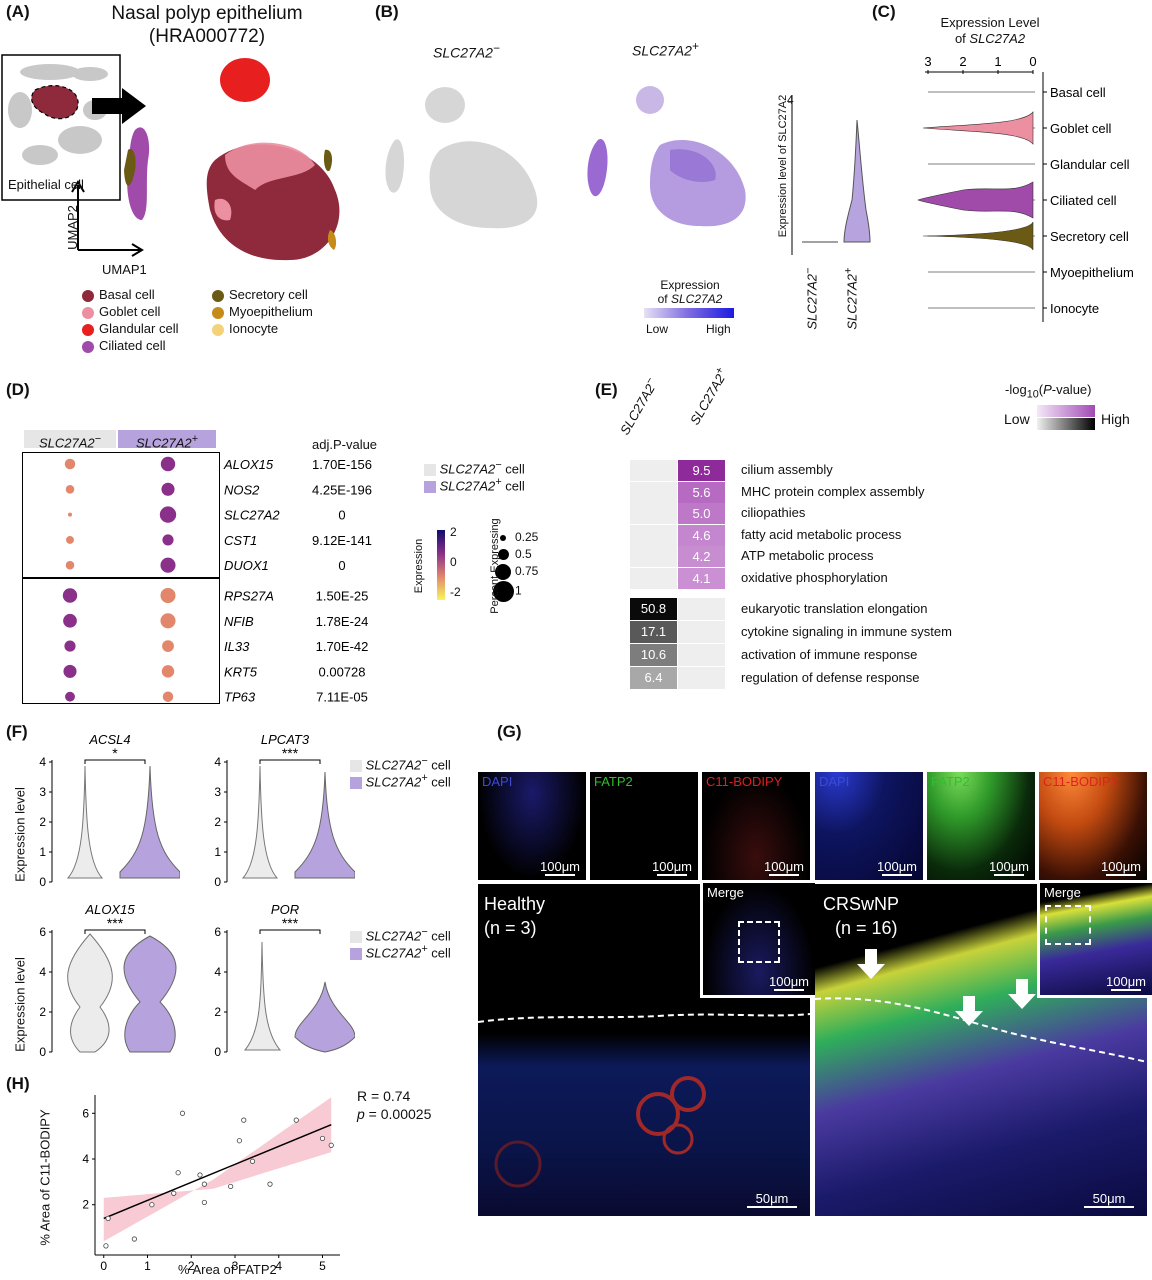  I want to click on e-cell-pos: 4.2, so click(701, 556).